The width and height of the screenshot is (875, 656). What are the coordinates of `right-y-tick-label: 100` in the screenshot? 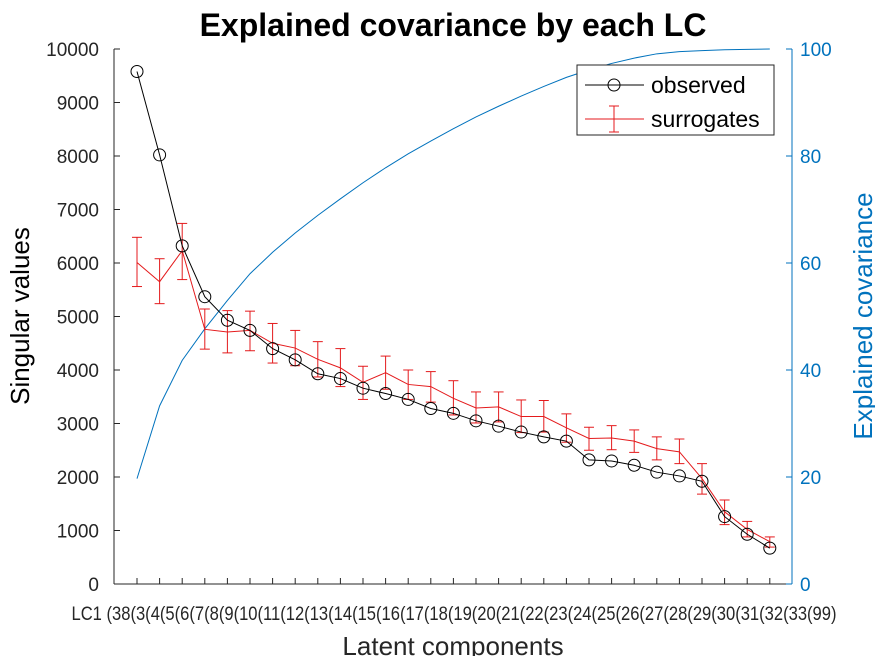 It's located at (816, 50).